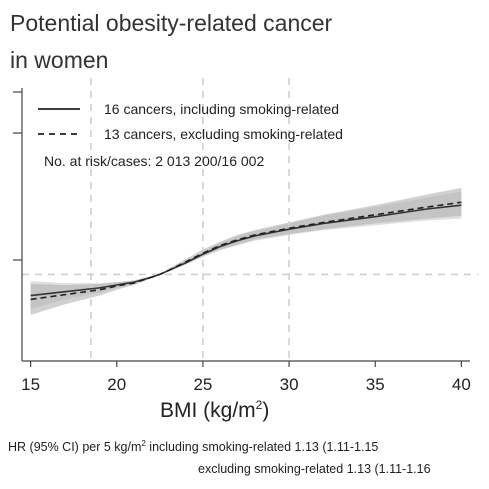 This screenshot has height=489, width=489. I want to click on chart-title-line-2: in women, so click(59, 60).